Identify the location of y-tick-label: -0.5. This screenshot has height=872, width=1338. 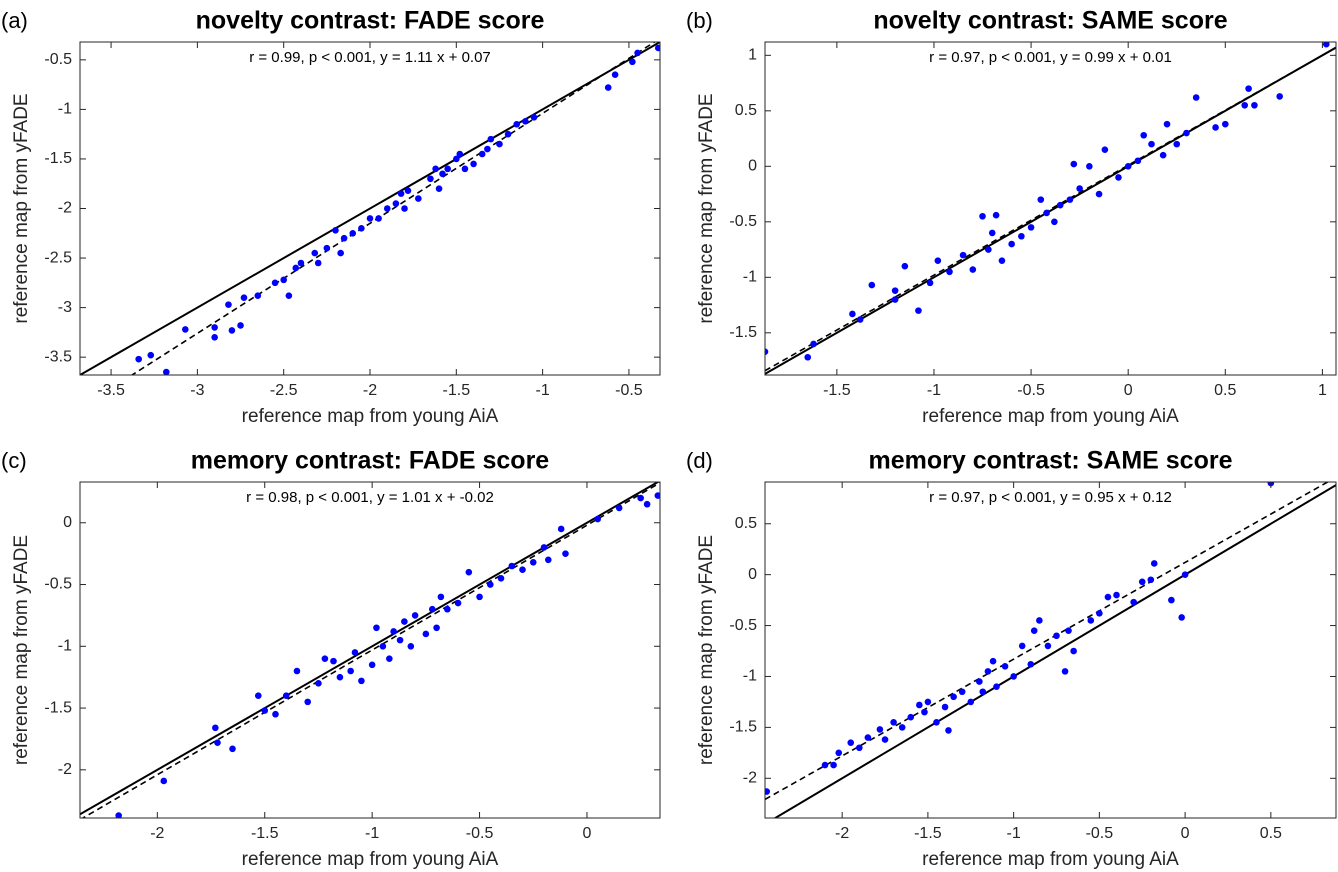
(743, 221).